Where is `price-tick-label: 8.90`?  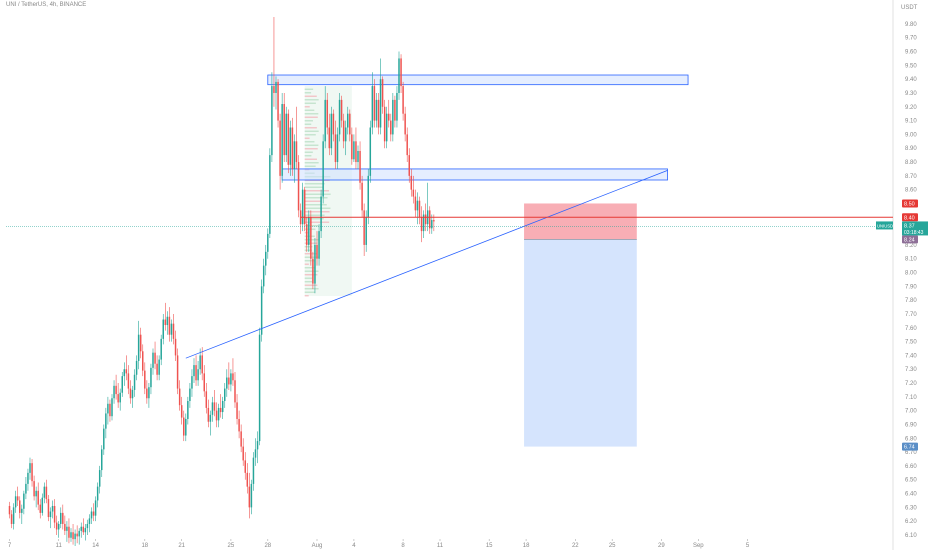 price-tick-label: 8.90 is located at coordinates (911, 149).